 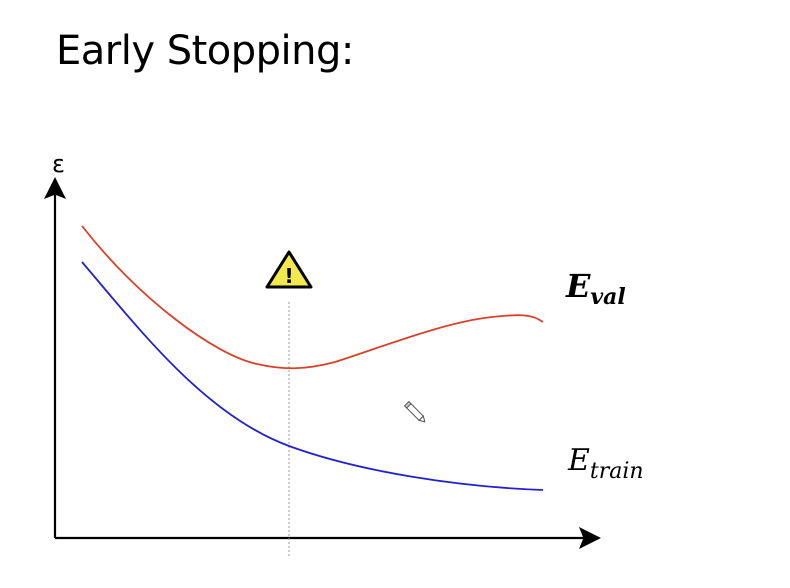 I want to click on y-axis-label: ε, so click(x=58, y=164).